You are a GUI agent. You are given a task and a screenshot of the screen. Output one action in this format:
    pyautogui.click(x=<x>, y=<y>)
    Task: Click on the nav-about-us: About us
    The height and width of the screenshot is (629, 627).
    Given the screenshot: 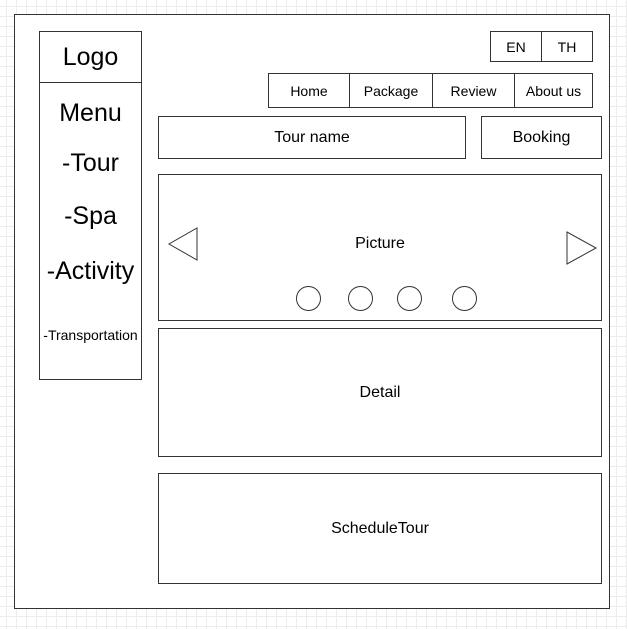 What is the action you would take?
    pyautogui.click(x=553, y=90)
    